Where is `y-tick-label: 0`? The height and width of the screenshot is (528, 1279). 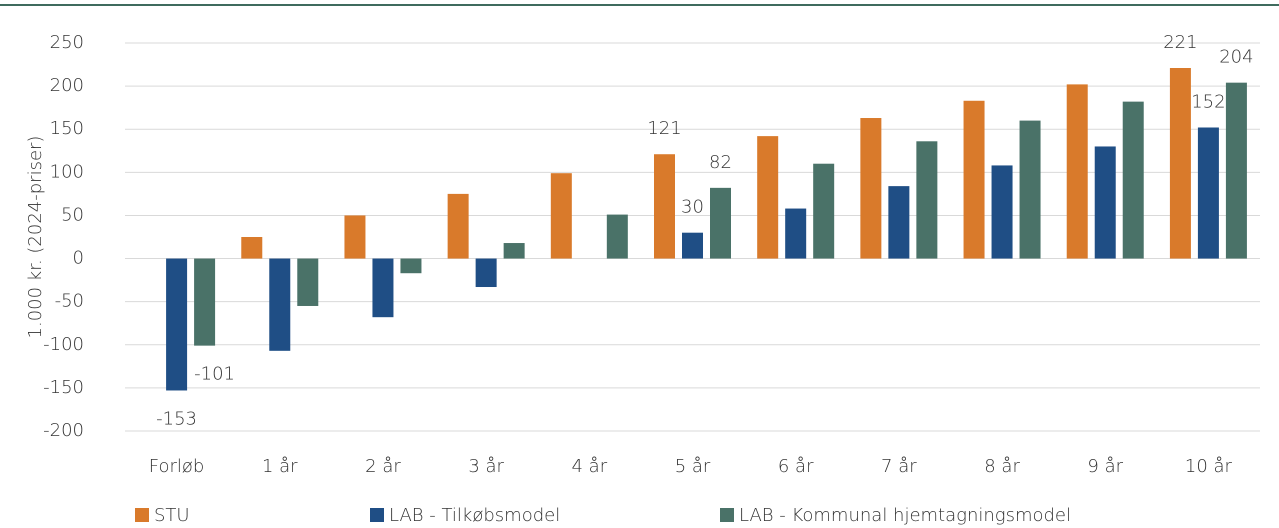
y-tick-label: 0 is located at coordinates (78, 258).